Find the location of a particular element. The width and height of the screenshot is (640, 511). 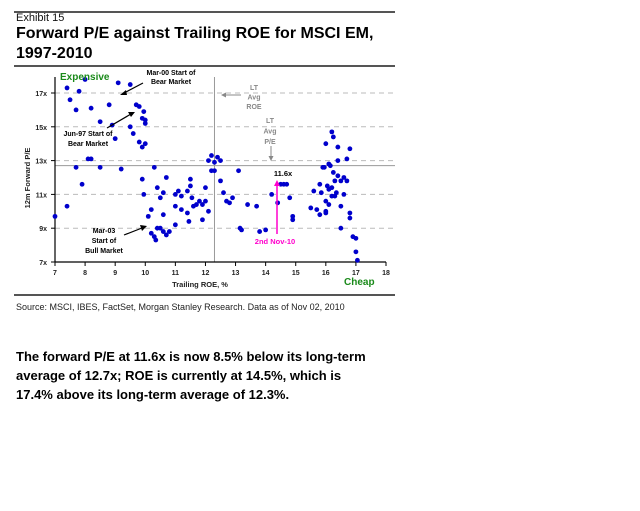

y-tick-label: 11x is located at coordinates (41, 195).